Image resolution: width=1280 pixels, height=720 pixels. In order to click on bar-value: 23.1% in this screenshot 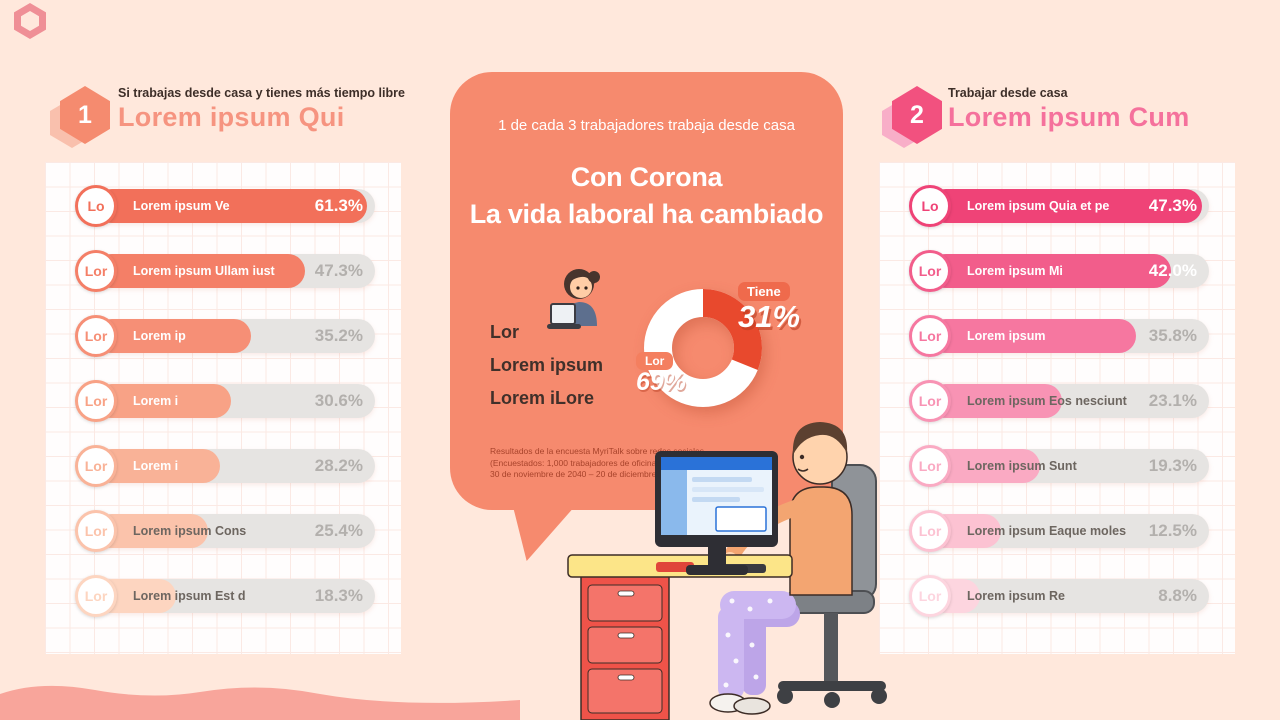, I will do `click(1172, 400)`.